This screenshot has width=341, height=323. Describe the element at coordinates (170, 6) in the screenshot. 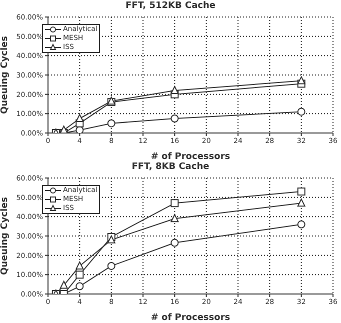

I see `chart-title: FFT, 512KB Cache` at that location.